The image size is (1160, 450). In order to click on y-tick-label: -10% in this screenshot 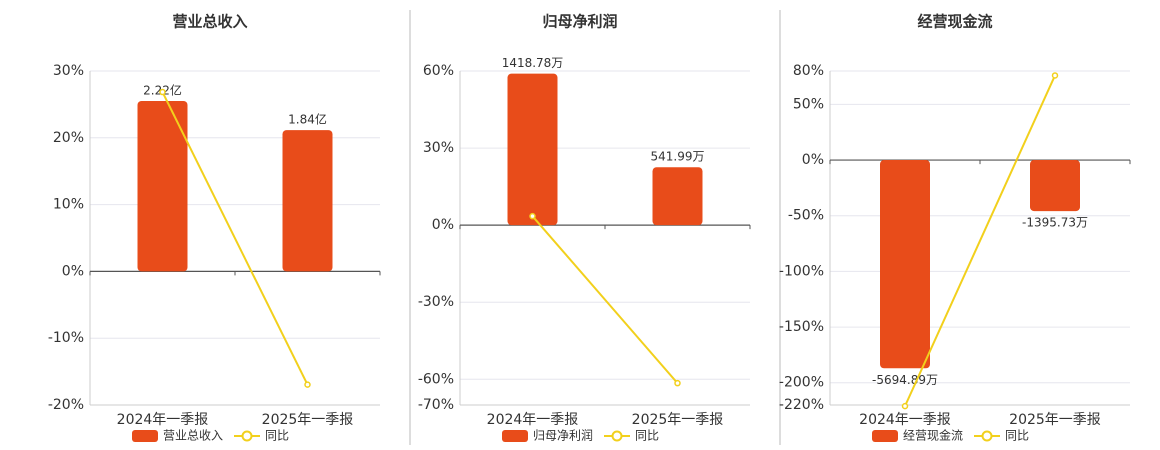, I will do `click(66, 338)`.